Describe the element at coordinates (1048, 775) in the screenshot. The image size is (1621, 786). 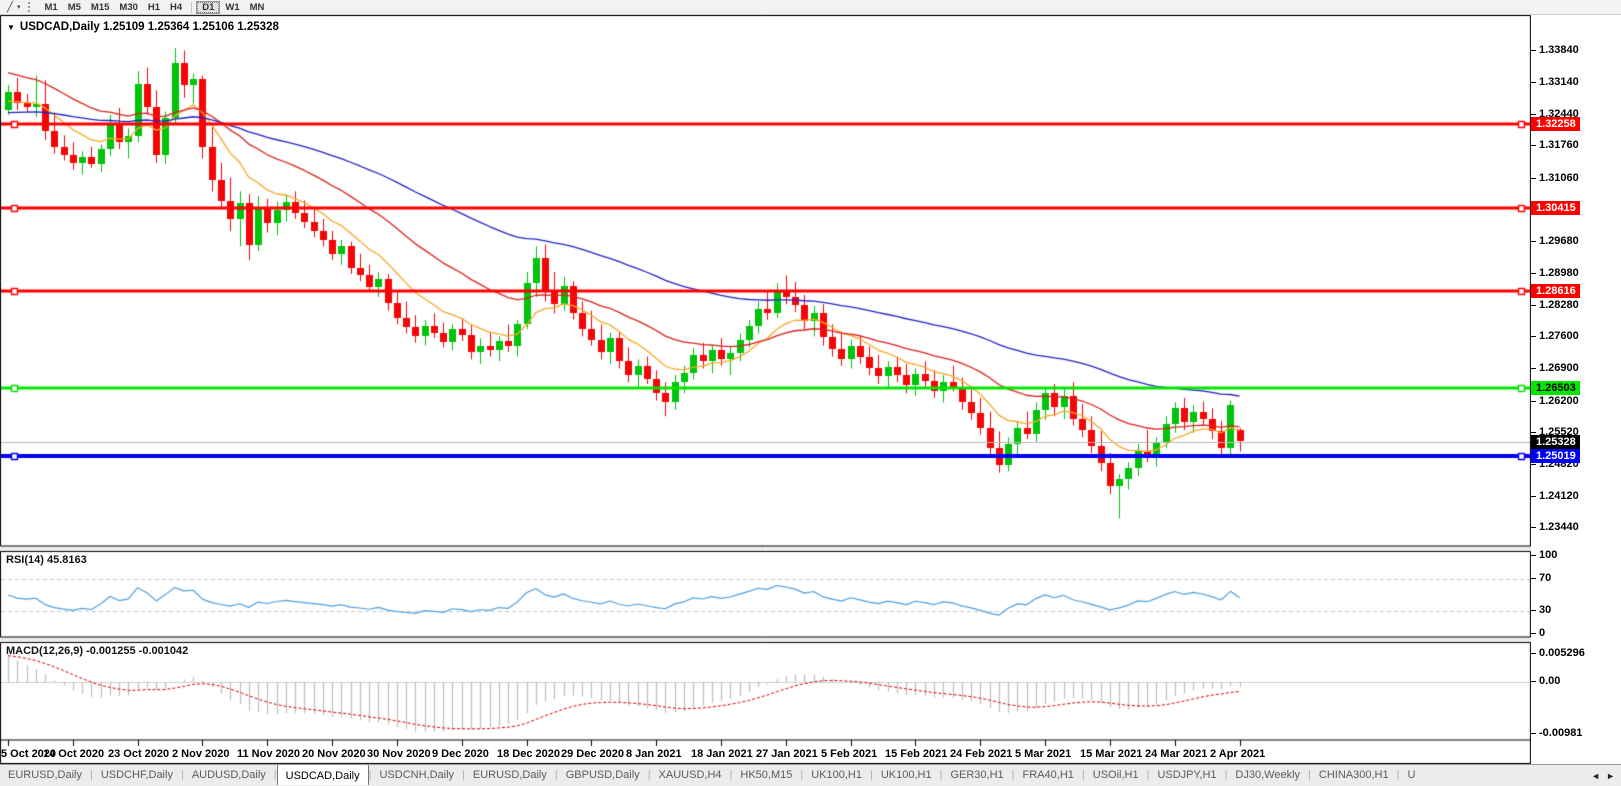
I see `chart-tab-fra40-h1: FRA40,H1` at that location.